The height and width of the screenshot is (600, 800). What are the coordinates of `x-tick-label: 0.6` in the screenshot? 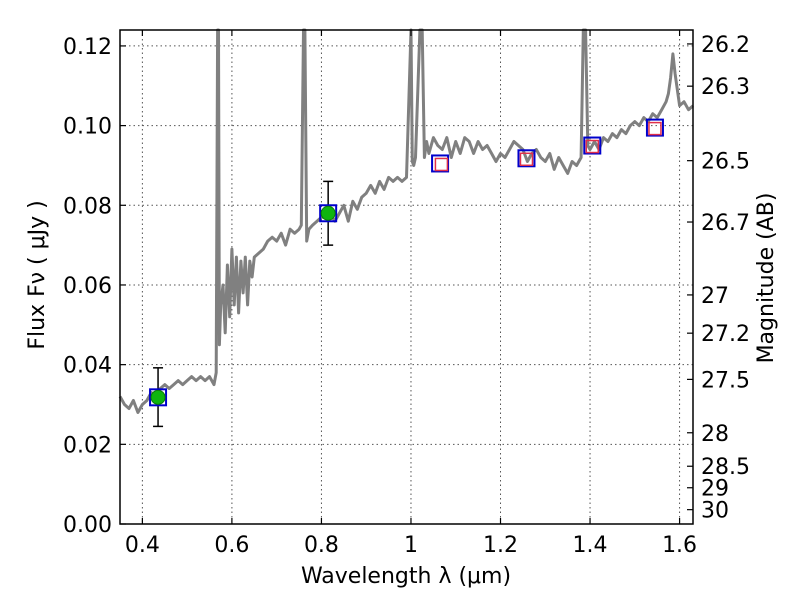 It's located at (231, 545).